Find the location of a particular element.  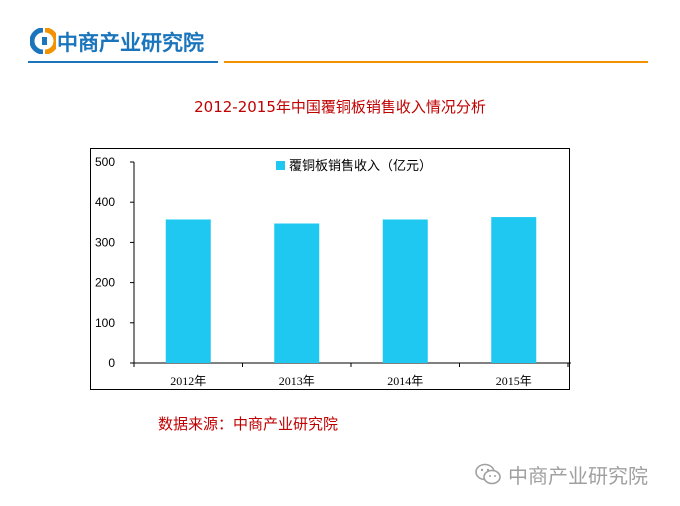

wechat-icon is located at coordinates (488, 474).